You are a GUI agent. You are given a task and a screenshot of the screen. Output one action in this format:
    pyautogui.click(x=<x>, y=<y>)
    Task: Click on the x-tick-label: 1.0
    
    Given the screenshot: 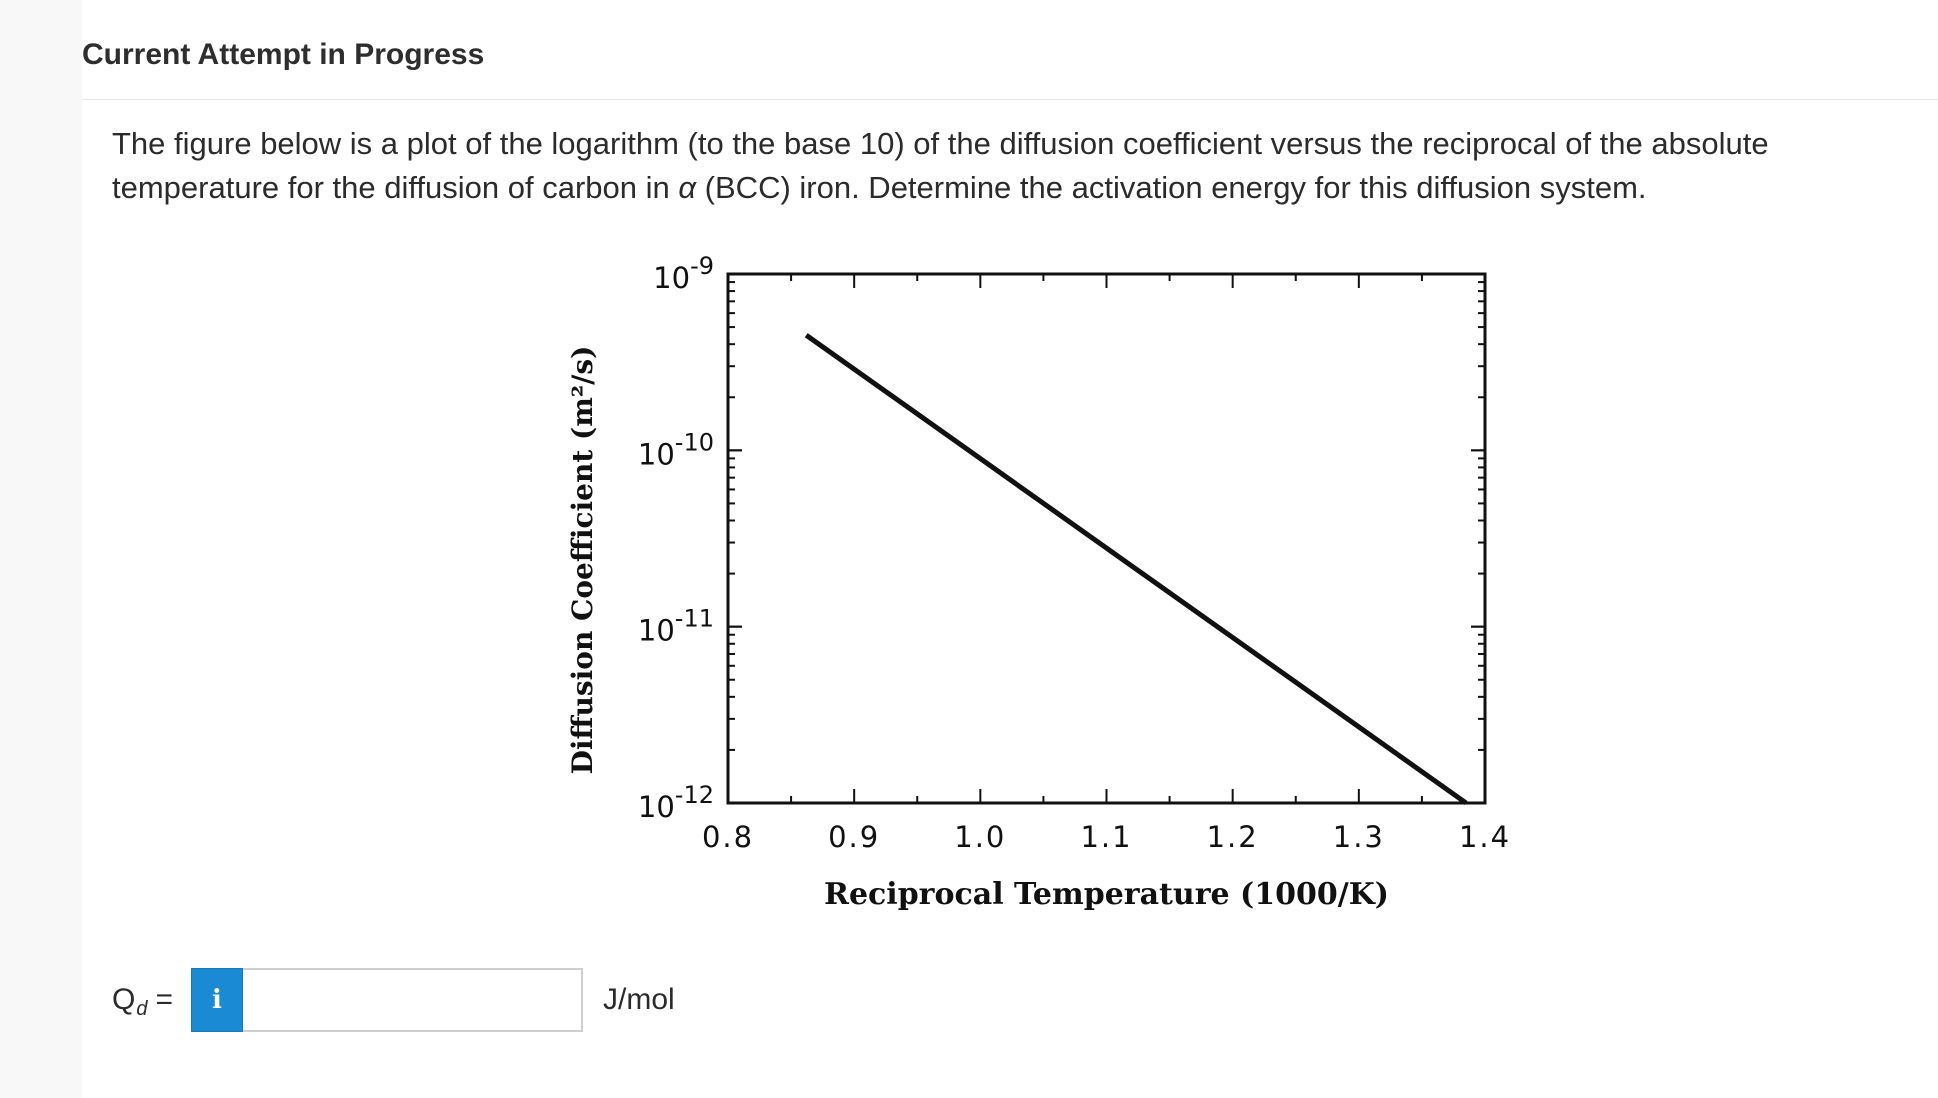 What is the action you would take?
    pyautogui.click(x=980, y=837)
    